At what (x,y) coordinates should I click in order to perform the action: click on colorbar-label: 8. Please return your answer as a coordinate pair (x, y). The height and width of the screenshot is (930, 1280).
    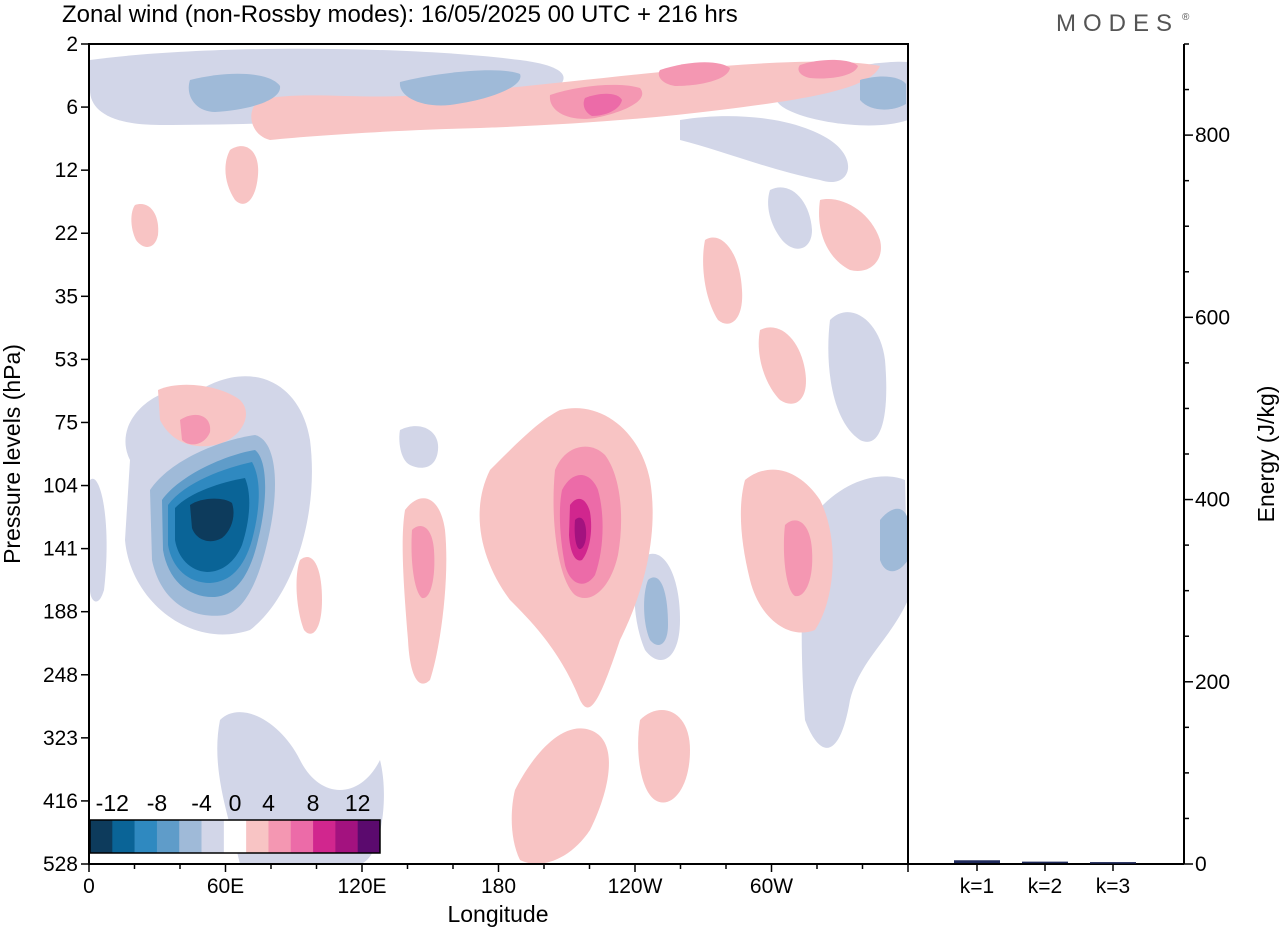
    Looking at the image, I should click on (313, 803).